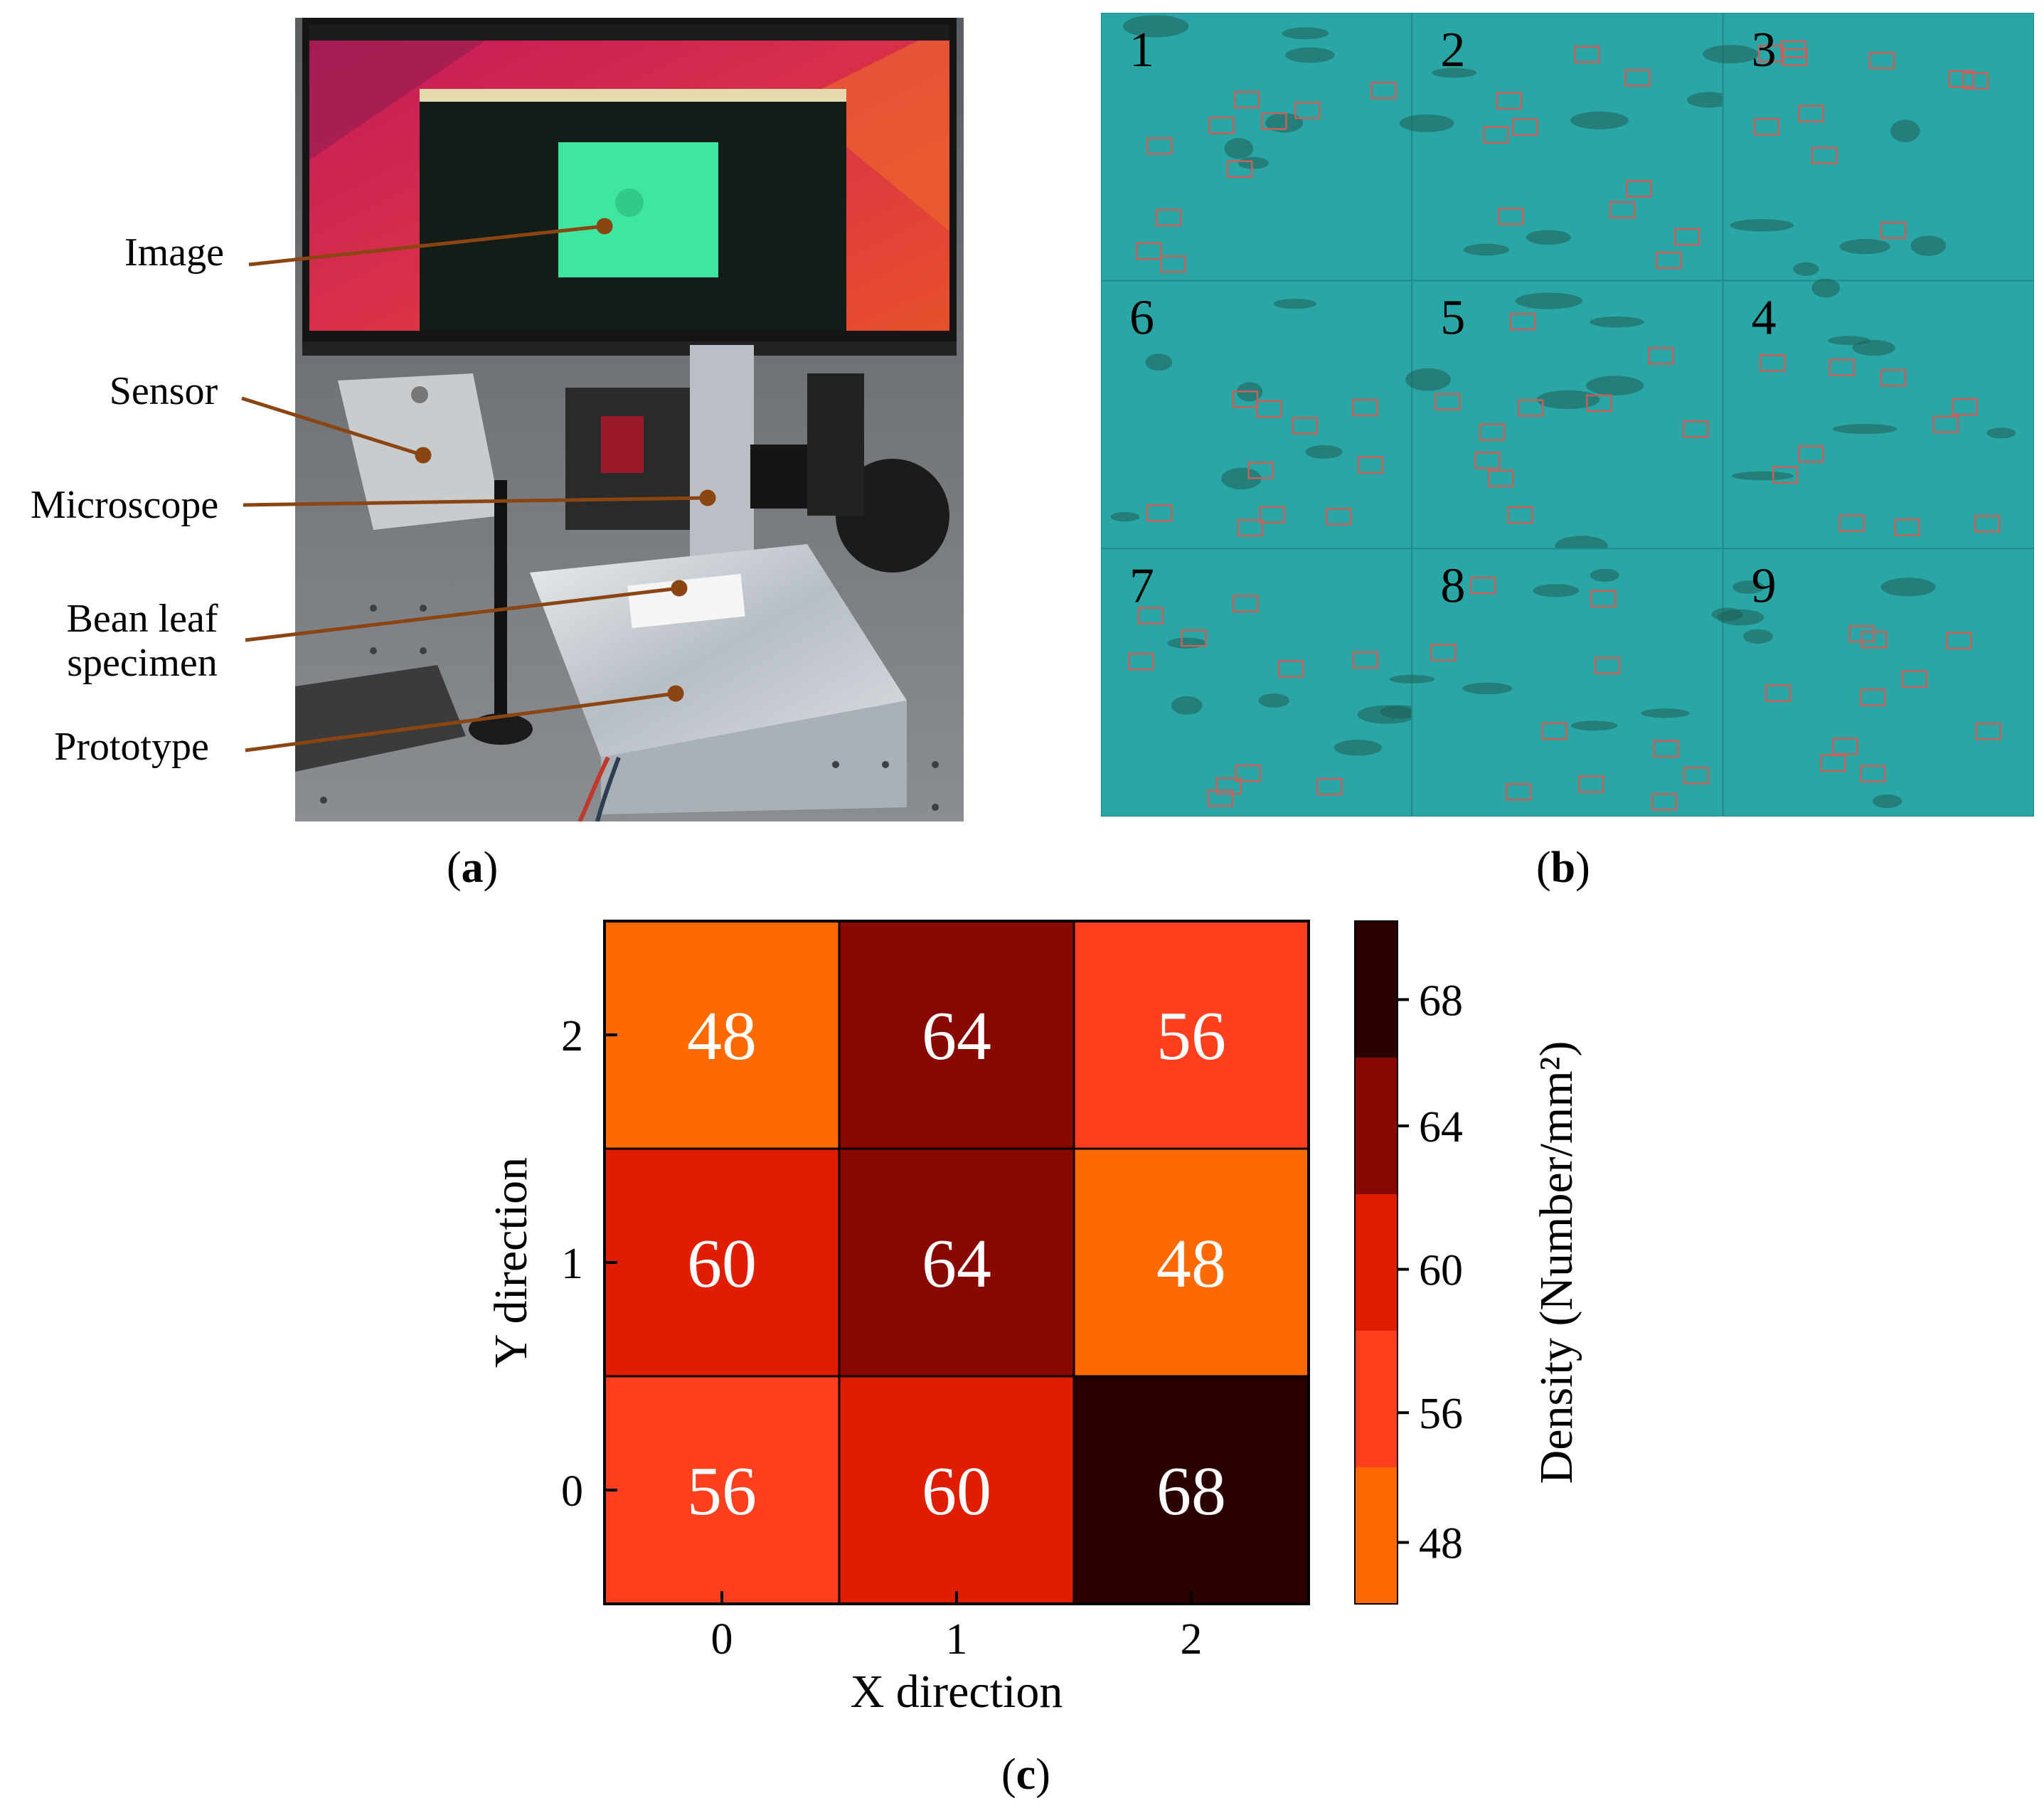  What do you see at coordinates (1565, 147) in the screenshot?
I see `leaf-tile: 2` at bounding box center [1565, 147].